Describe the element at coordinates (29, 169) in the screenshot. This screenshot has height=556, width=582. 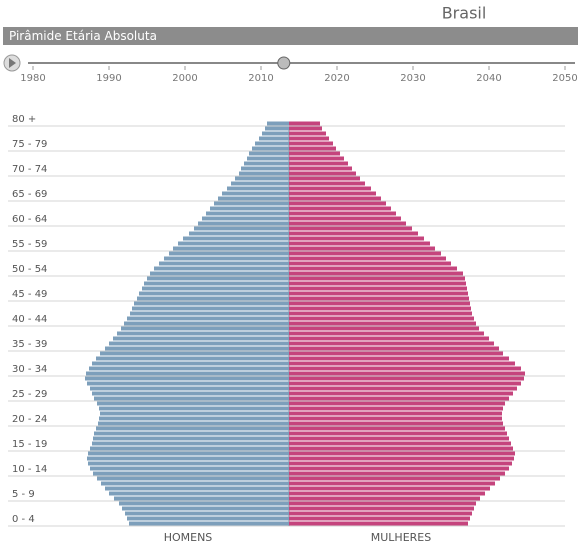
I see `age-group-label: 70 - 74` at that location.